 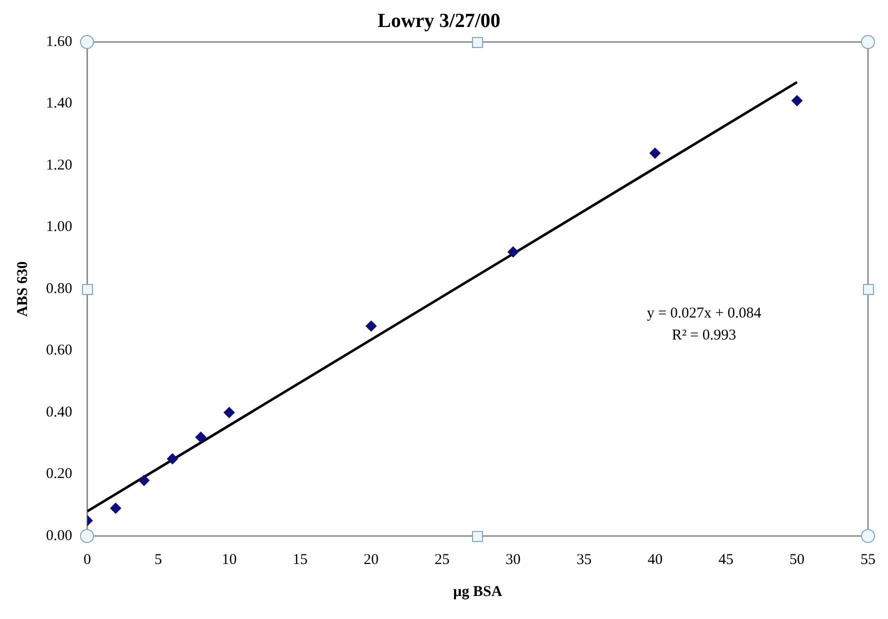 What do you see at coordinates (59, 288) in the screenshot?
I see `y-tick-label: 0.80` at bounding box center [59, 288].